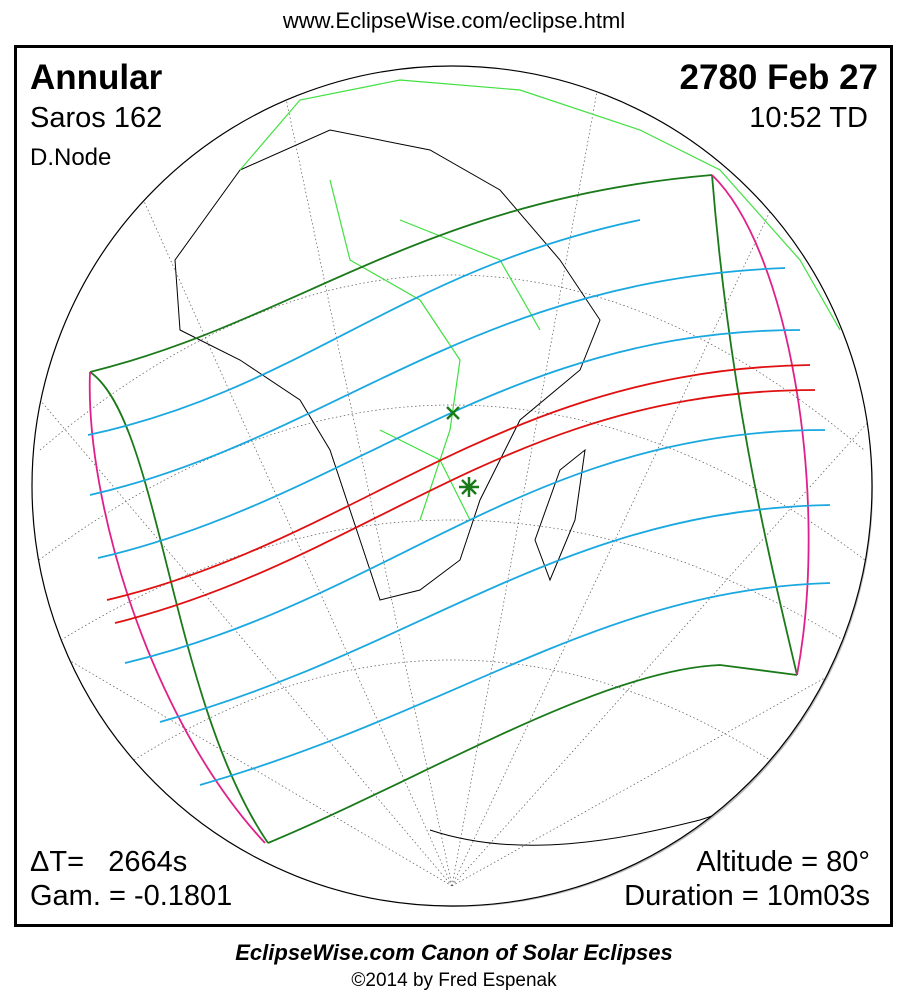  What do you see at coordinates (96, 77) in the screenshot?
I see `eclipse-type: Annular` at bounding box center [96, 77].